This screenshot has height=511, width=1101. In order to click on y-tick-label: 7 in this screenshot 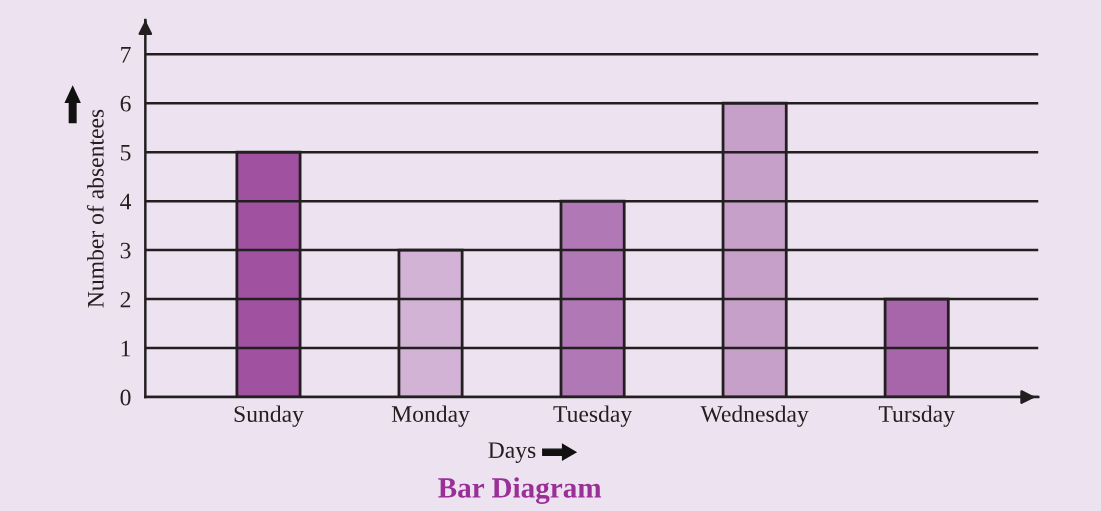, I will do `click(126, 54)`.